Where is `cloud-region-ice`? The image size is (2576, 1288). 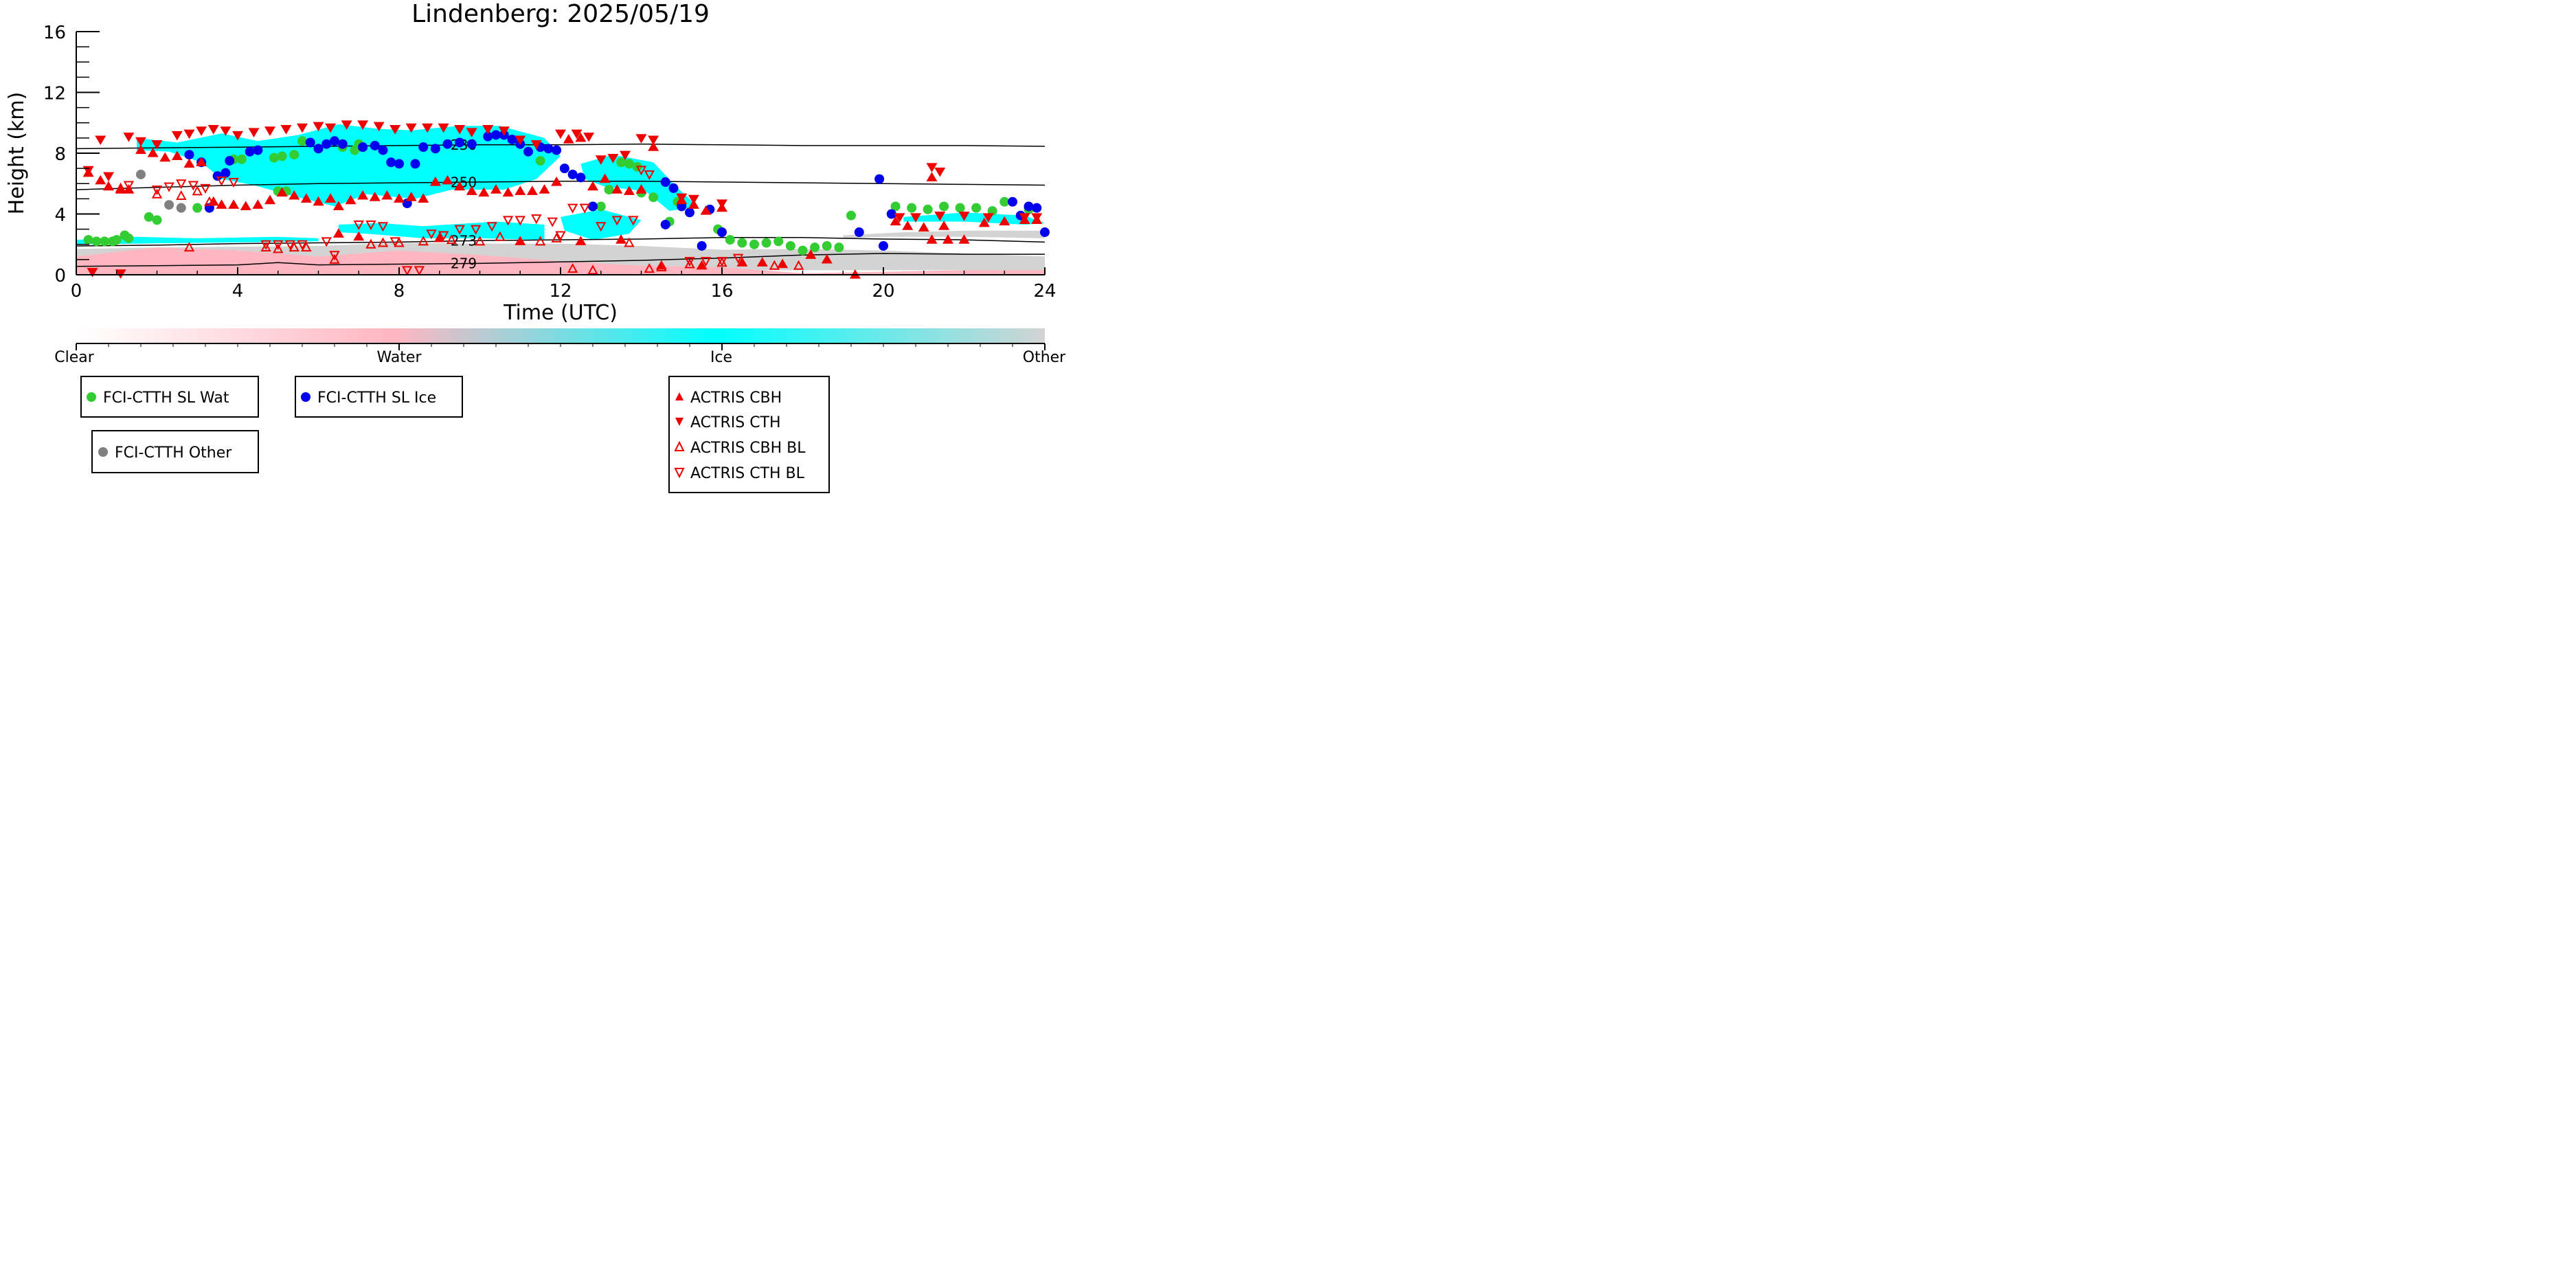 cloud-region-ice is located at coordinates (639, 183).